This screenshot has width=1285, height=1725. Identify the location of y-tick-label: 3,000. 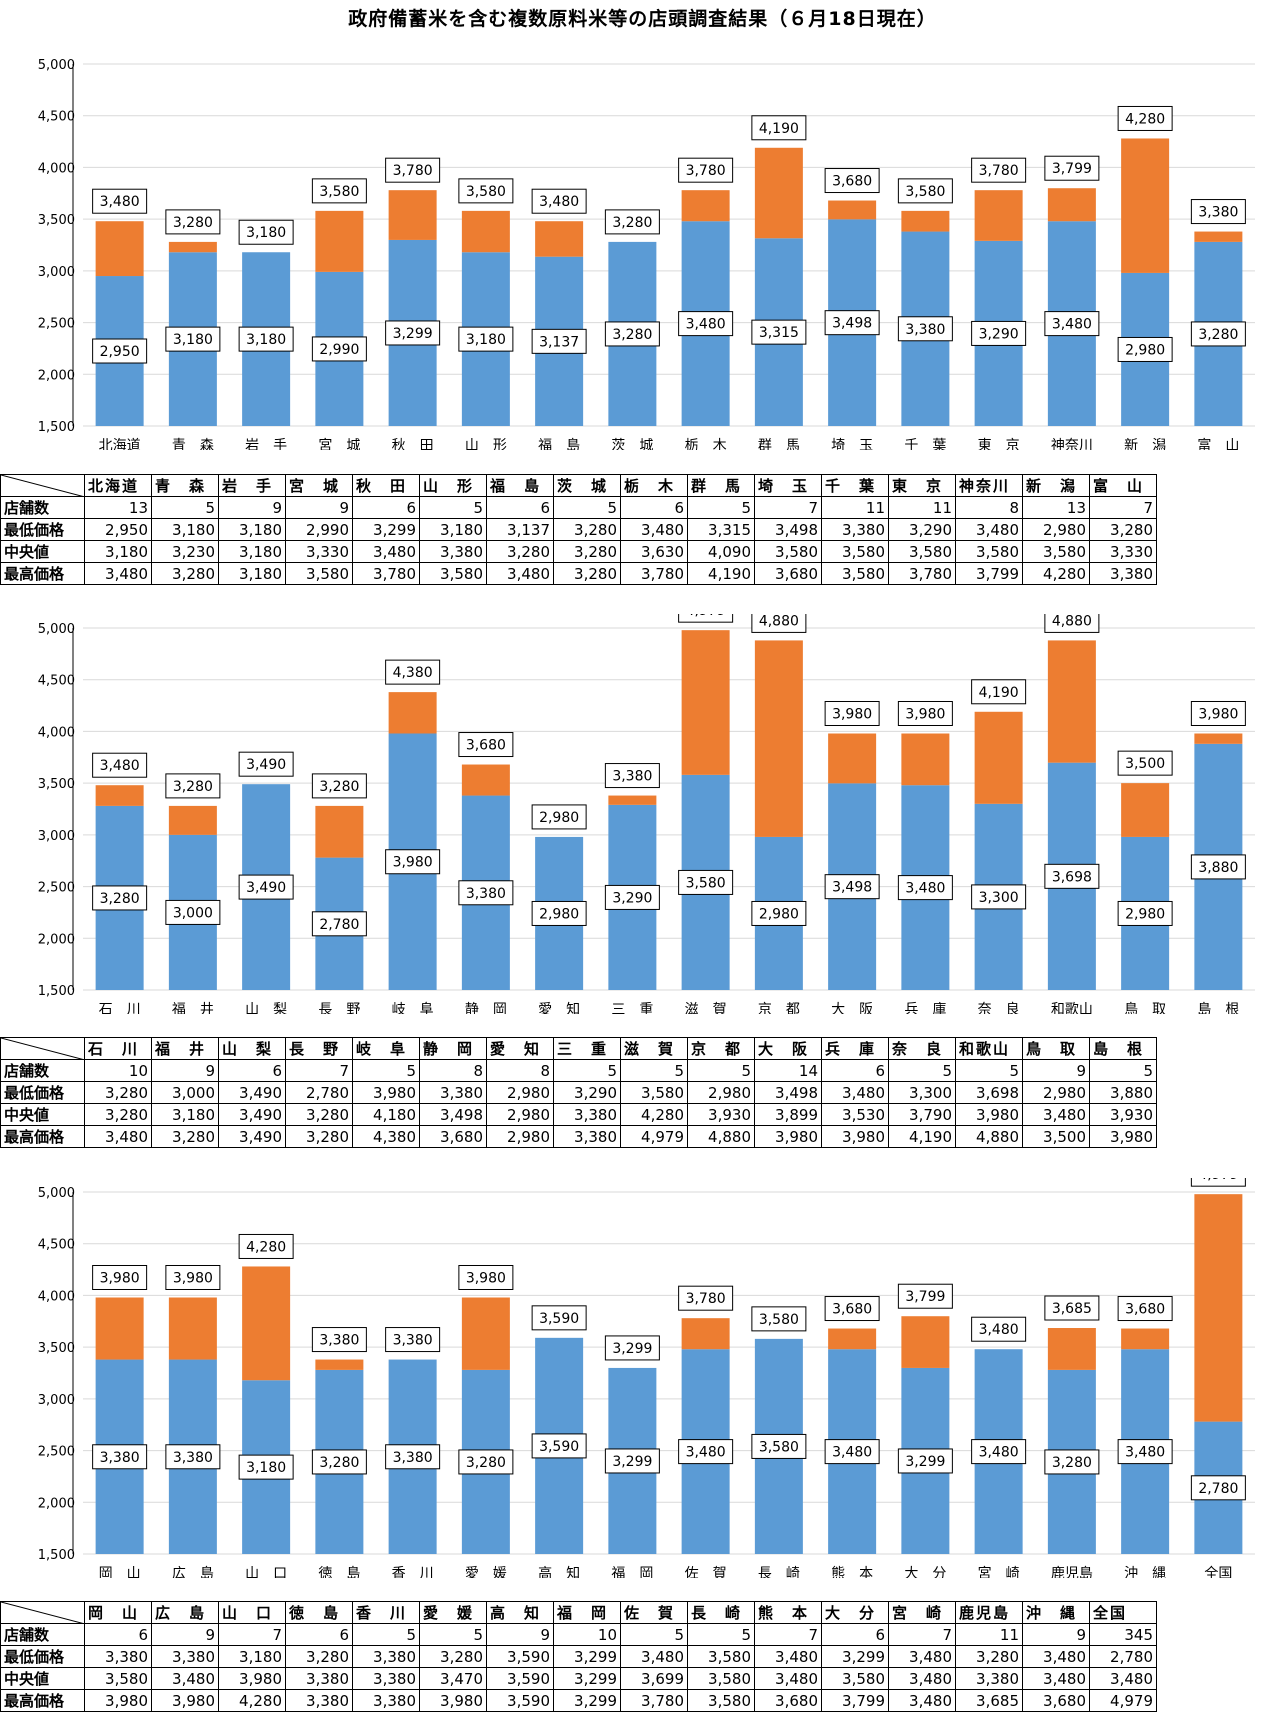
(56, 1400).